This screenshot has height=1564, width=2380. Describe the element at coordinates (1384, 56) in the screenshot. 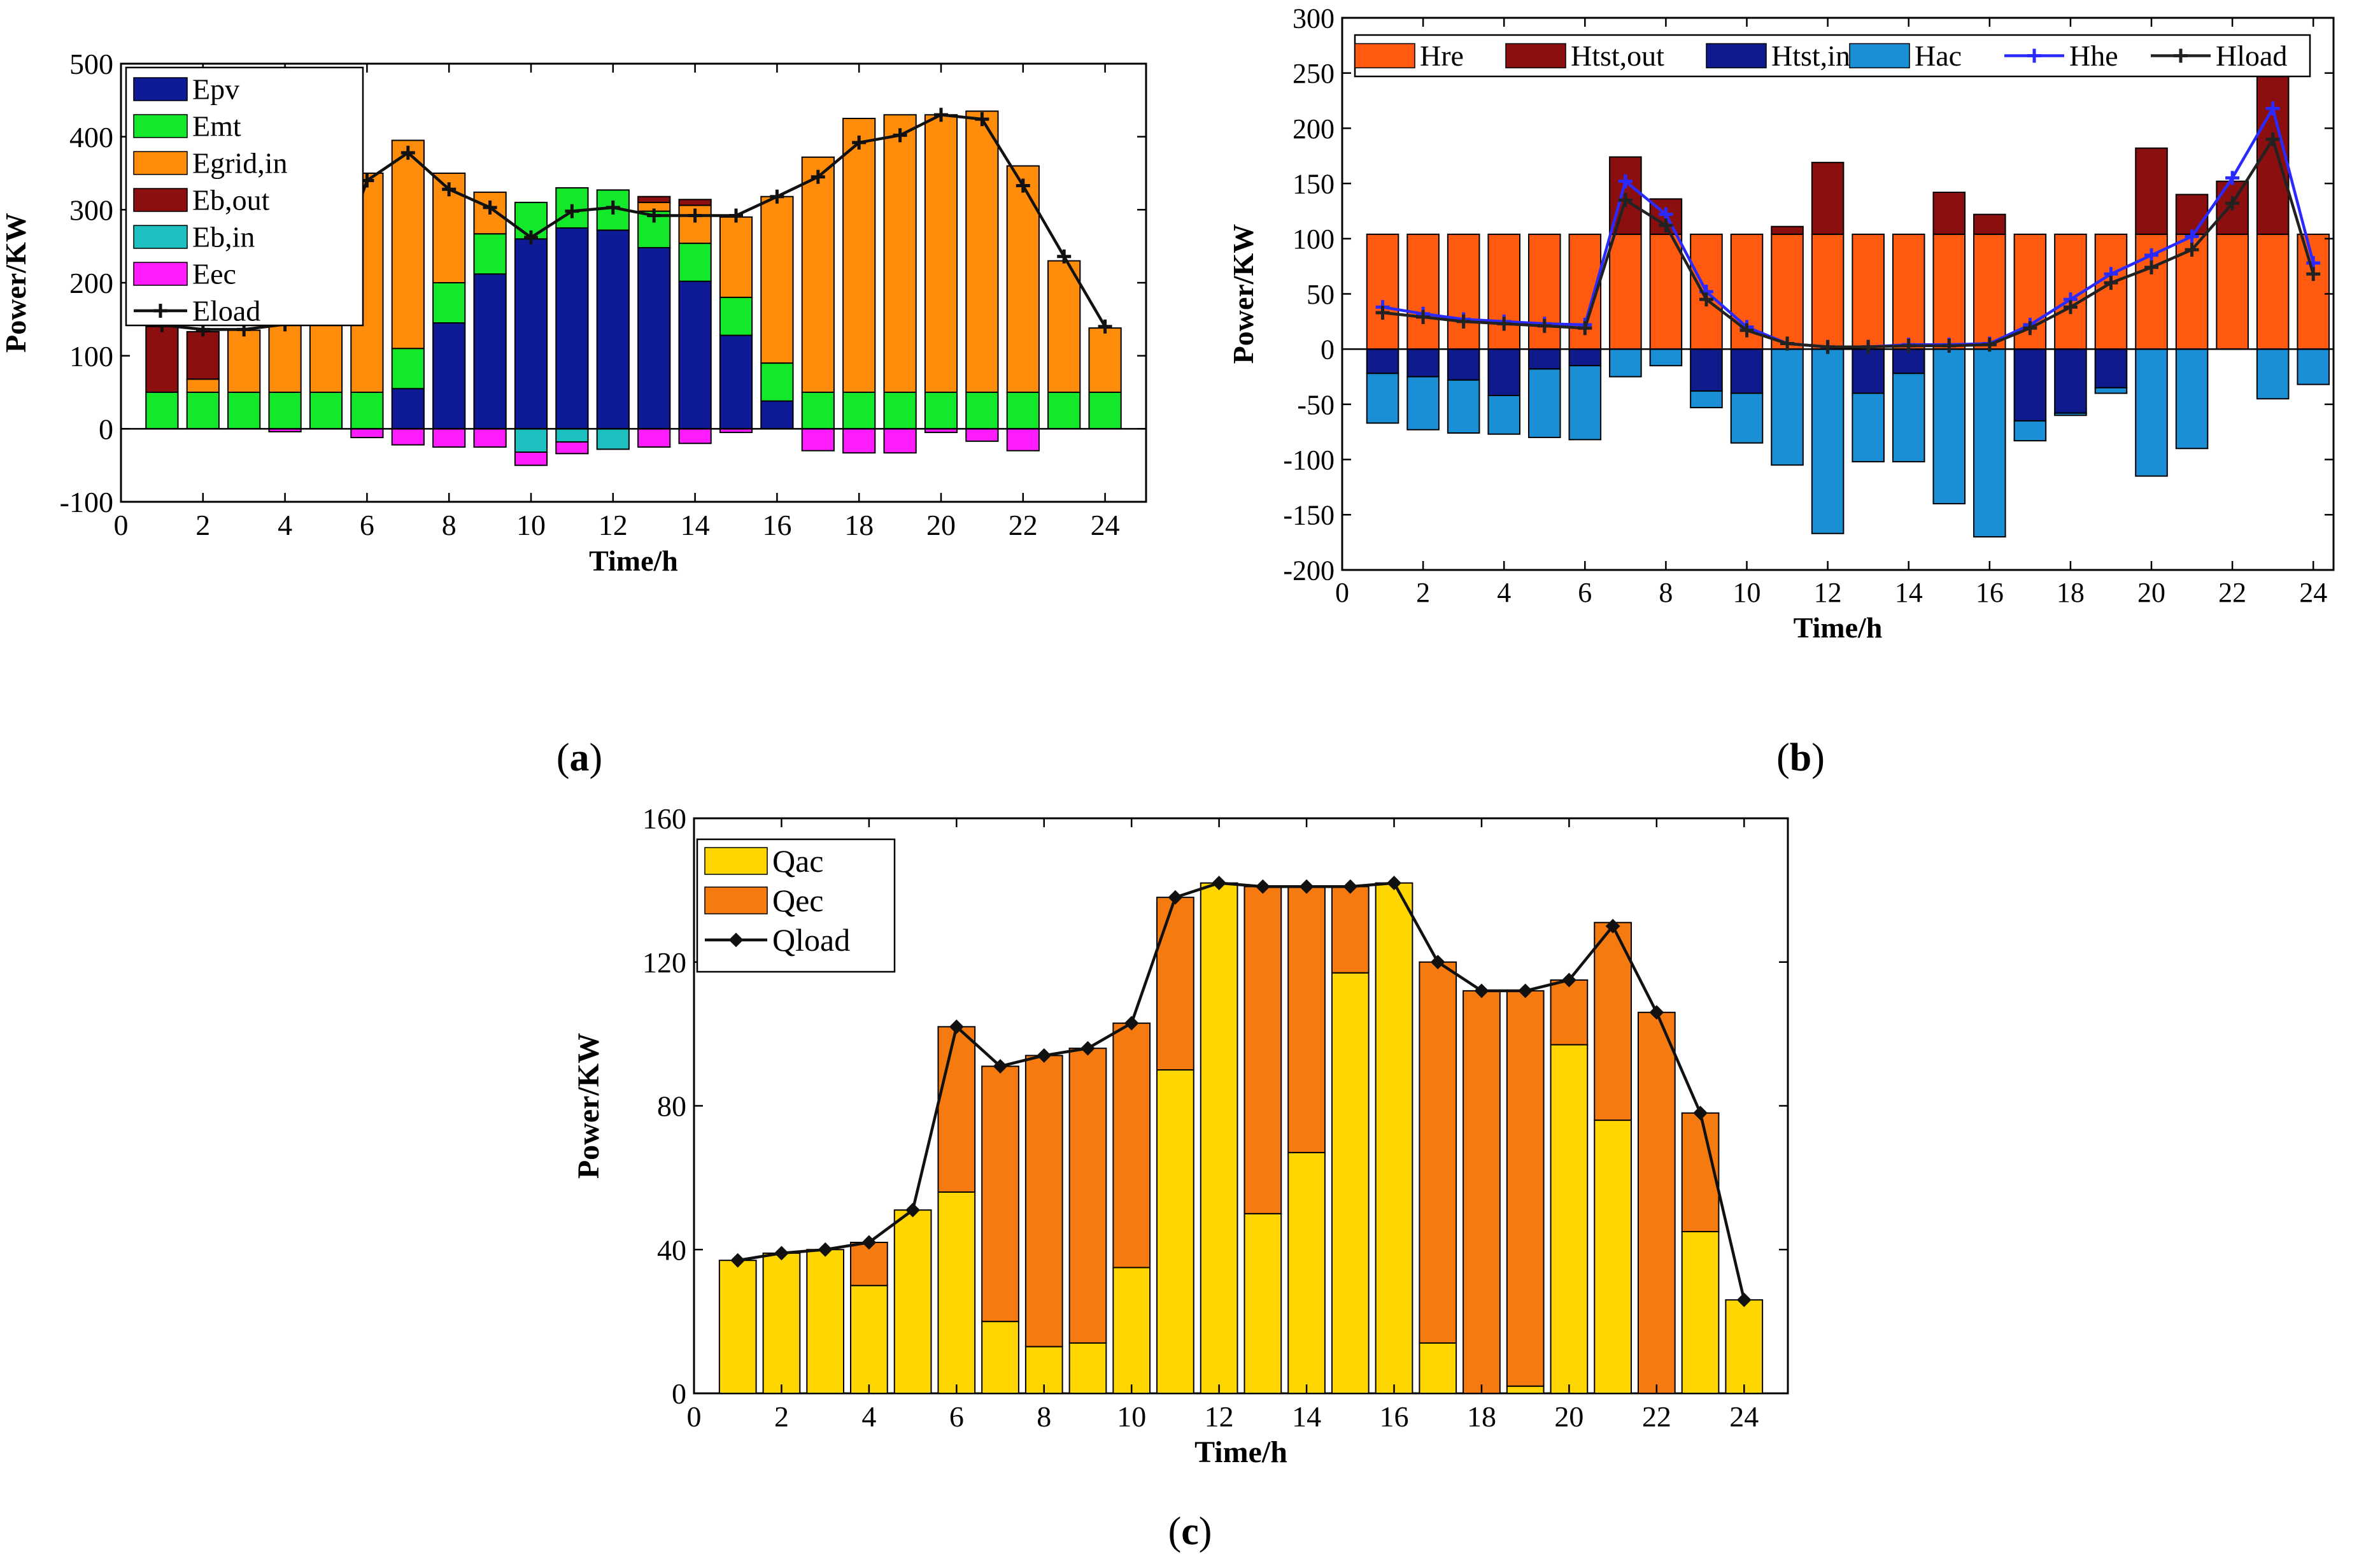

I see `legend-swatch-hre` at that location.